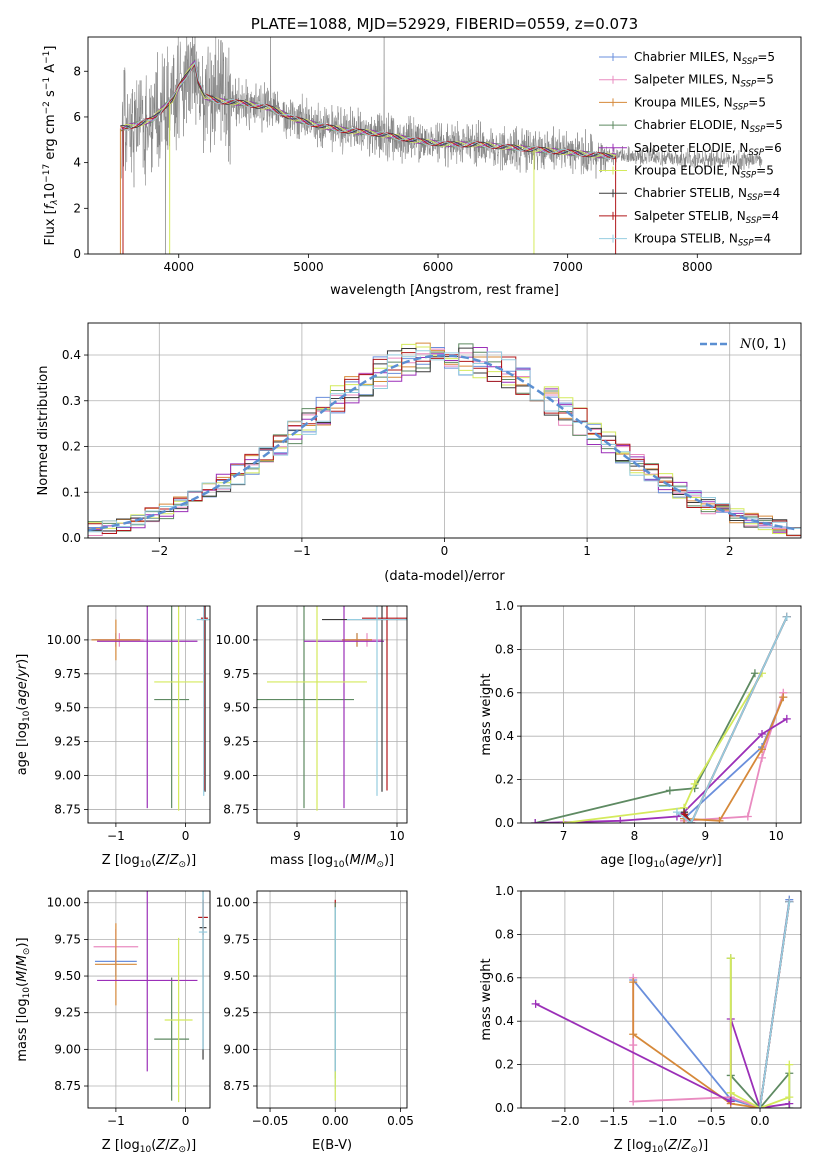 Image resolution: width=819 pixels, height=1174 pixels. I want to click on legend-entry-salpeter-elodie: Salpeter ELODIE, NSSP=6, so click(690, 149).